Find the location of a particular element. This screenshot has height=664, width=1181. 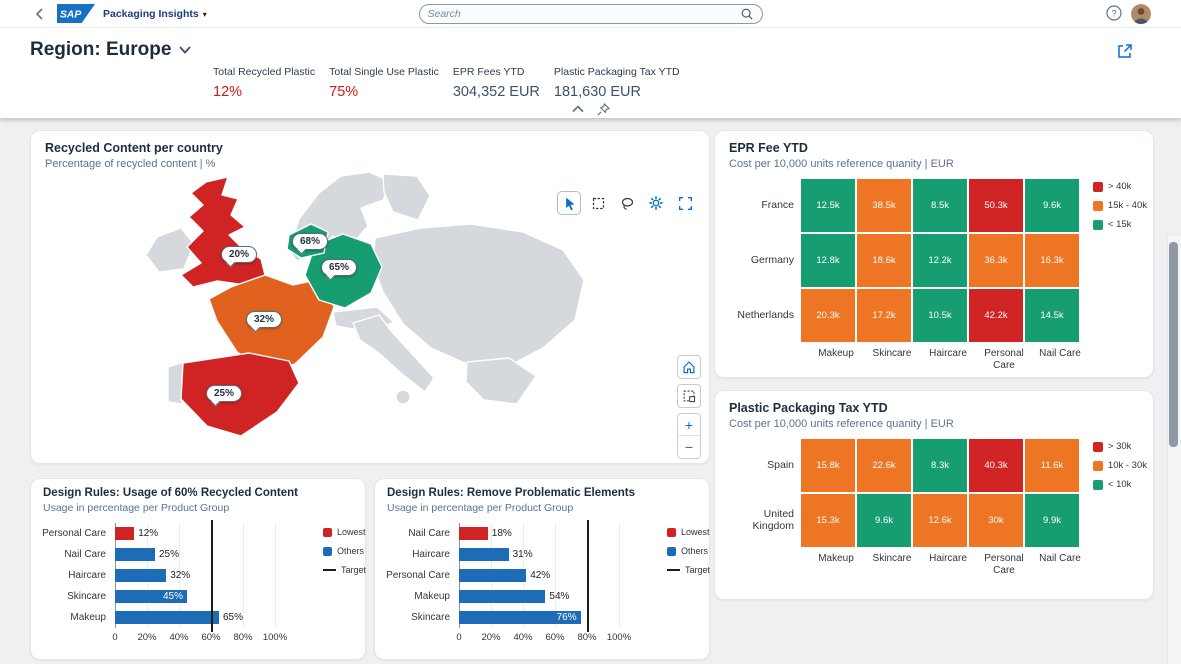

heatmap-row-label: Germany is located at coordinates (772, 259).